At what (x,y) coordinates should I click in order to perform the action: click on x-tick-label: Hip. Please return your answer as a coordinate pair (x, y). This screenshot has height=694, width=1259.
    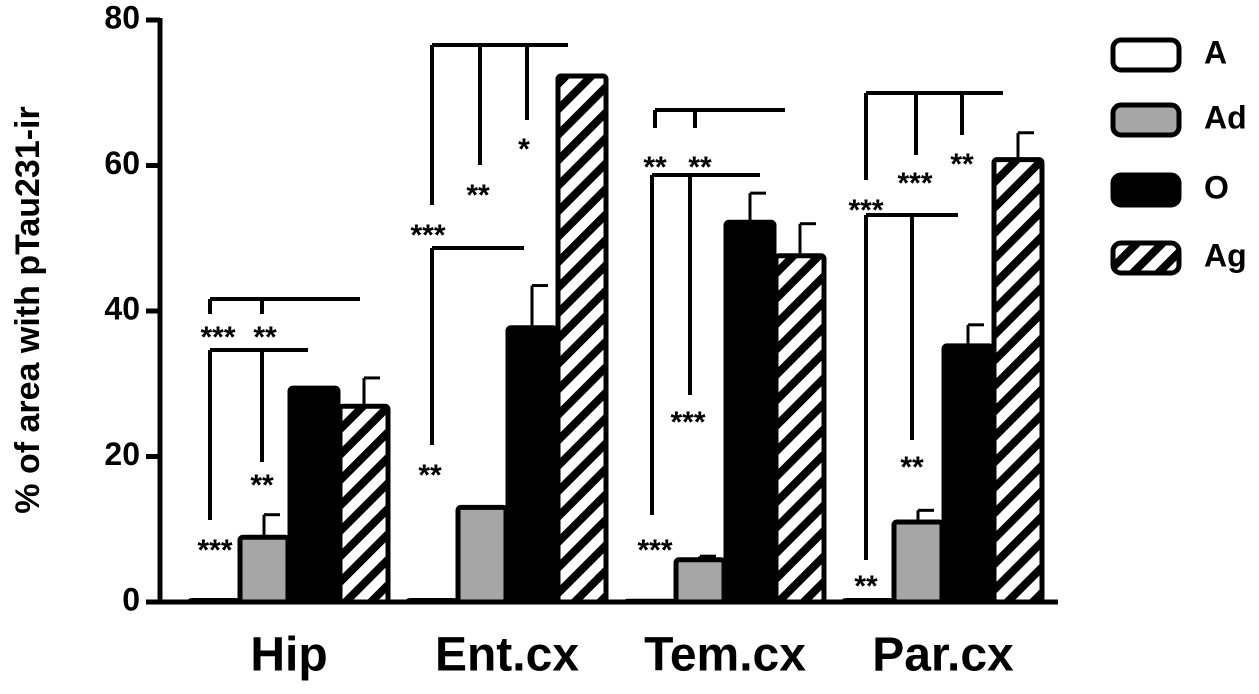
    Looking at the image, I should click on (288, 655).